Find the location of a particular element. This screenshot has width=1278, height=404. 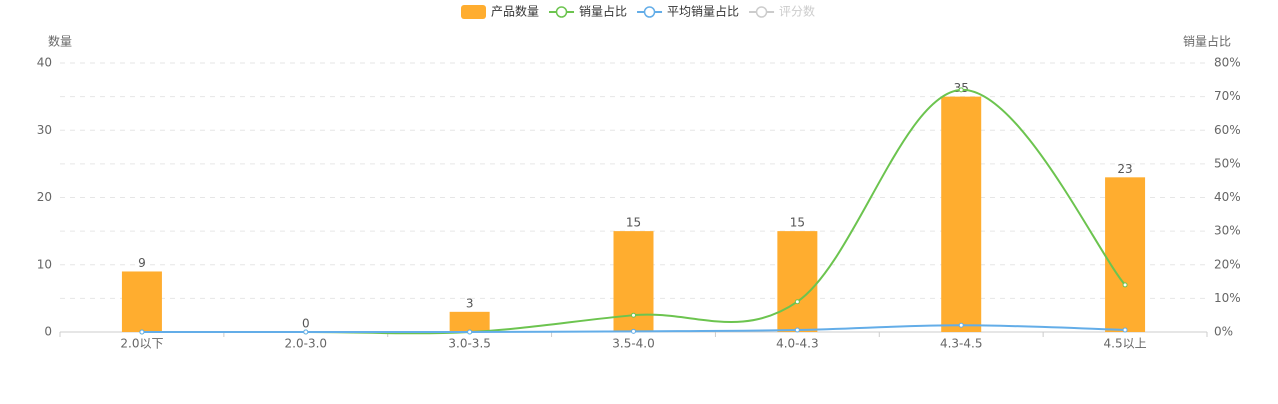

legend-label: 产品数量 is located at coordinates (515, 11).